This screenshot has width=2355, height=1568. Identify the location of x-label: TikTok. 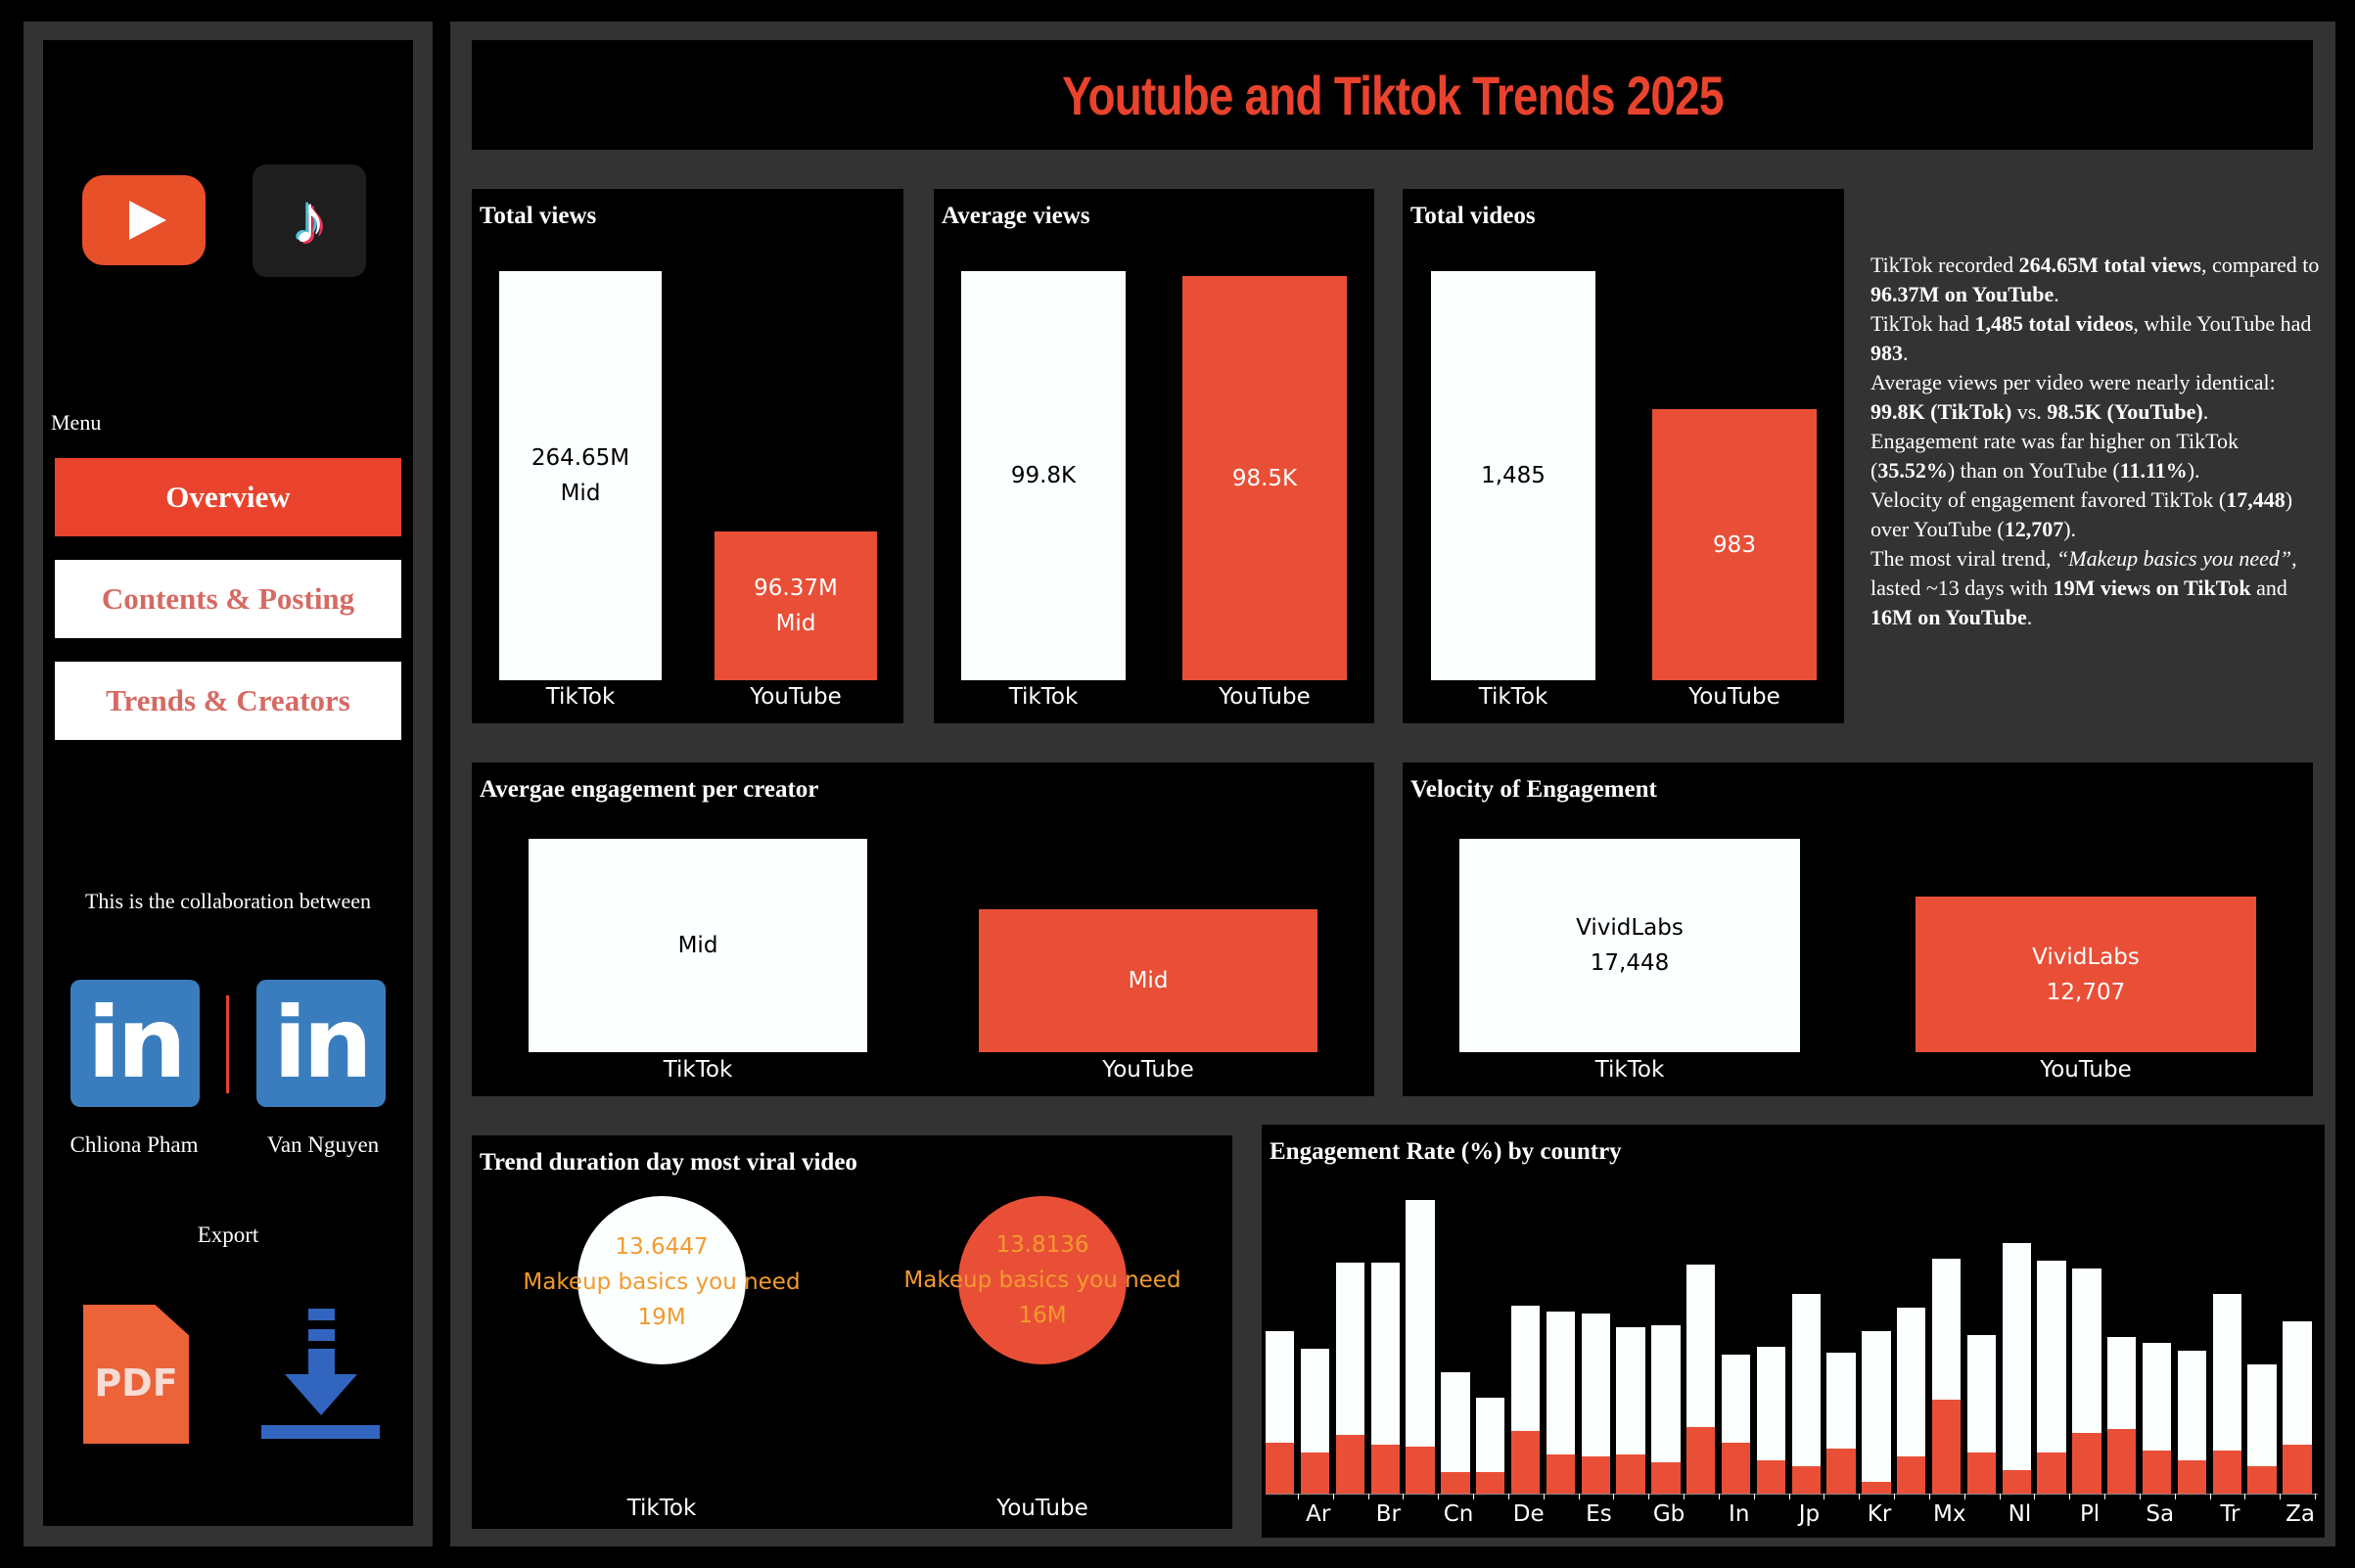
(1513, 697).